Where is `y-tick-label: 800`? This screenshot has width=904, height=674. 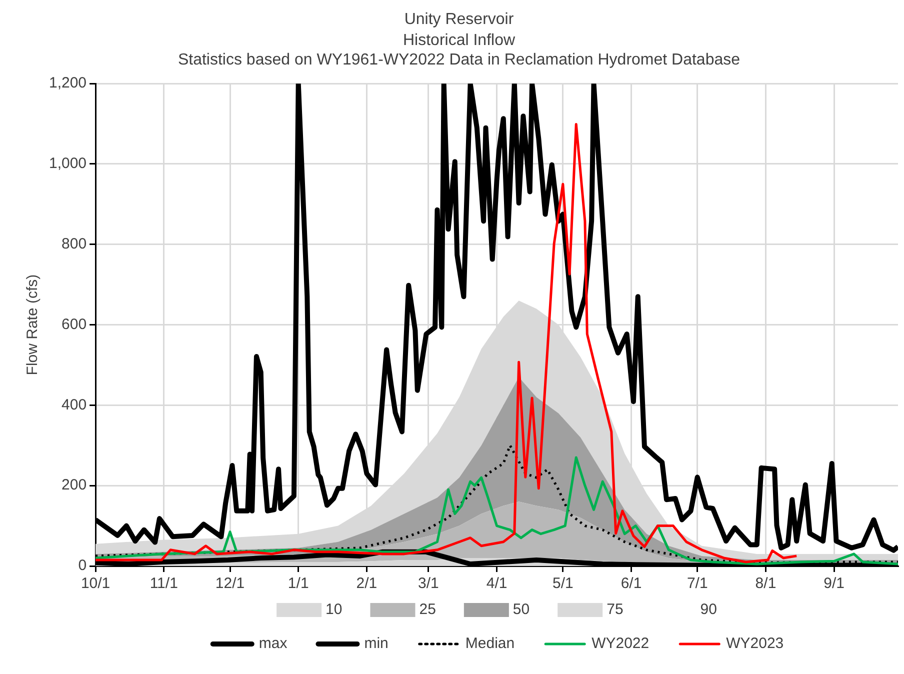
y-tick-label: 800 is located at coordinates (74, 244).